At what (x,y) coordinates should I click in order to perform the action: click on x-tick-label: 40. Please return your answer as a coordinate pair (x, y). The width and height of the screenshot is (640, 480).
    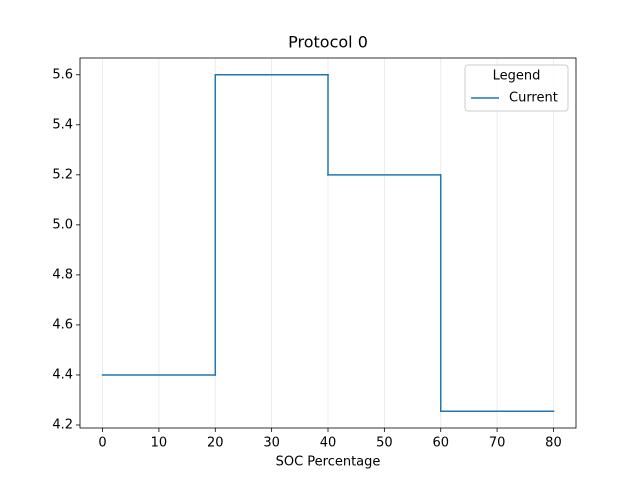
    Looking at the image, I should click on (328, 443).